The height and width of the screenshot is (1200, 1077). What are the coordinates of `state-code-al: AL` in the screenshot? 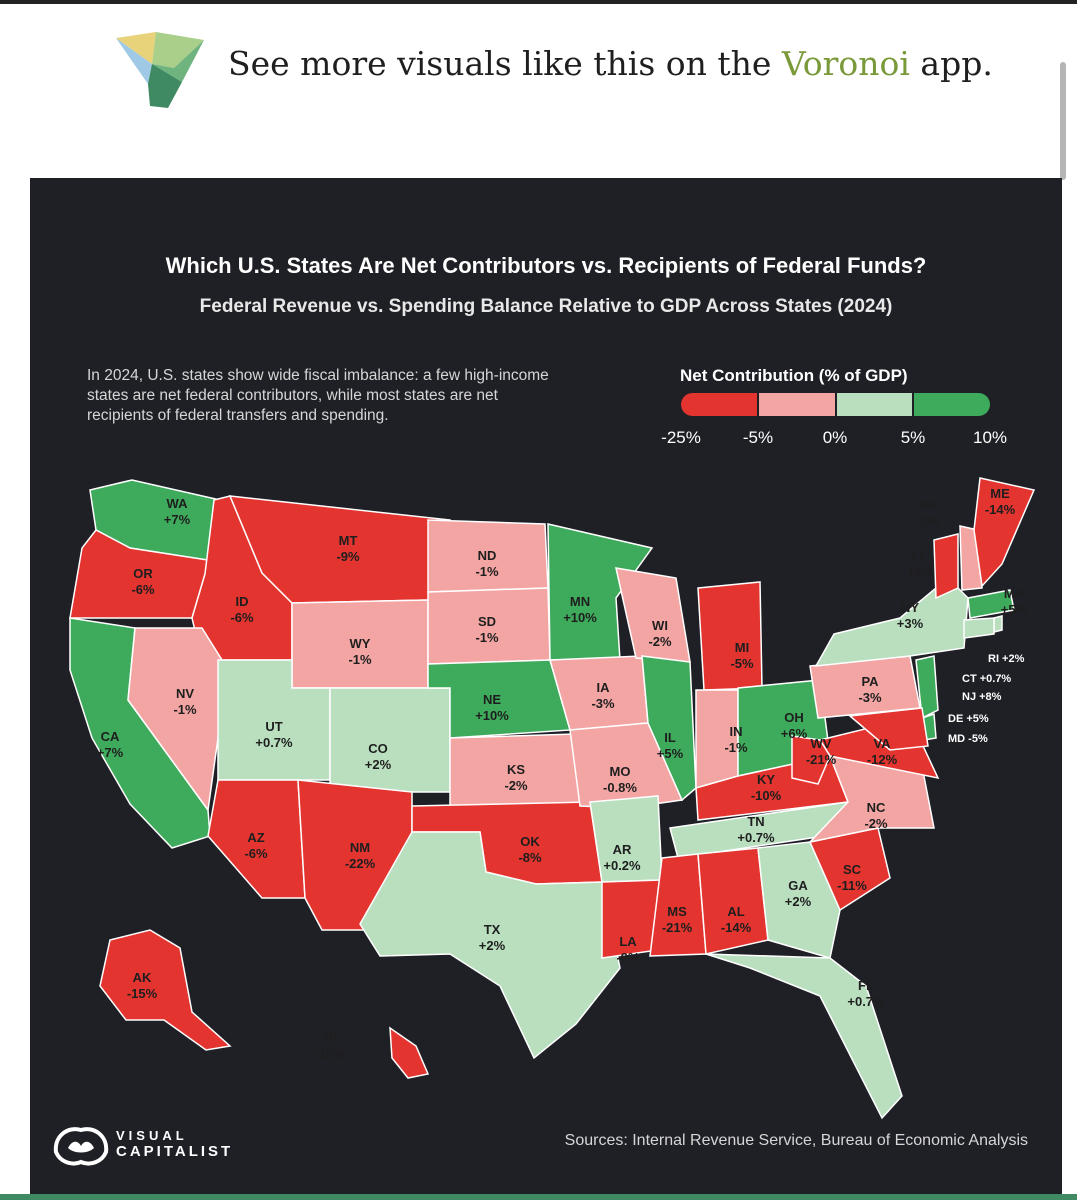 It's located at (735, 911).